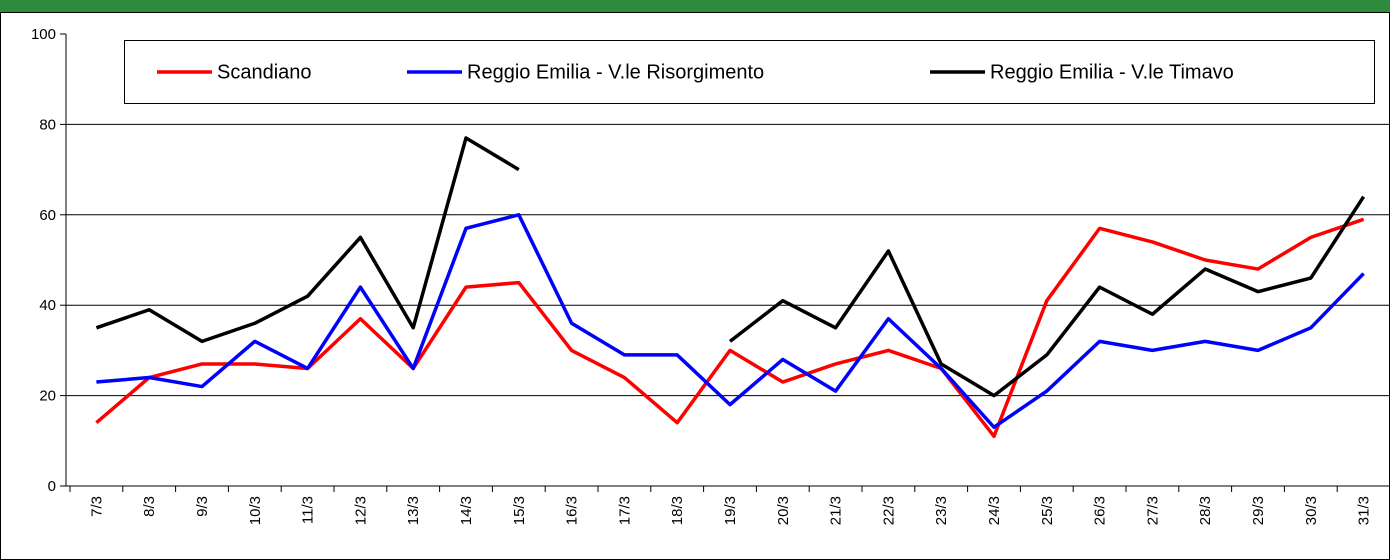 The height and width of the screenshot is (560, 1390). I want to click on x-tick-label: 7/3, so click(96, 506).